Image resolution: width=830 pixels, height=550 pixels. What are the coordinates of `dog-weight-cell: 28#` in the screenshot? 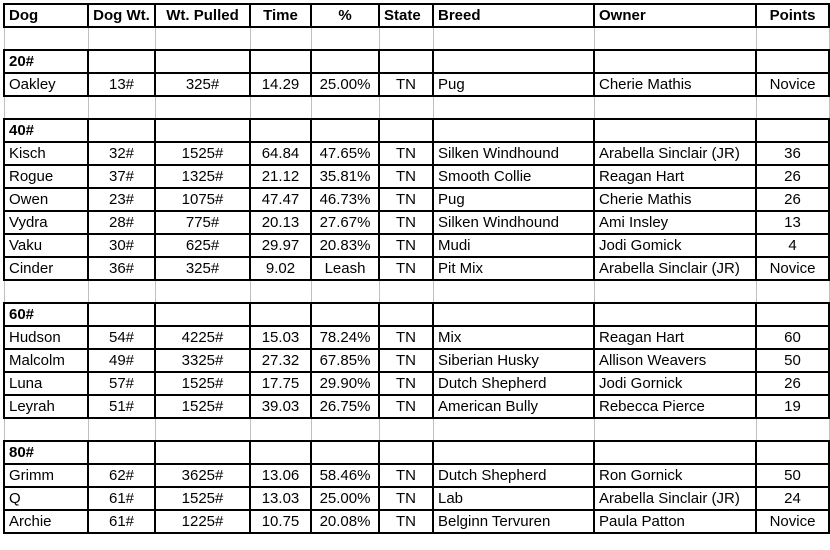 It's located at (121, 222).